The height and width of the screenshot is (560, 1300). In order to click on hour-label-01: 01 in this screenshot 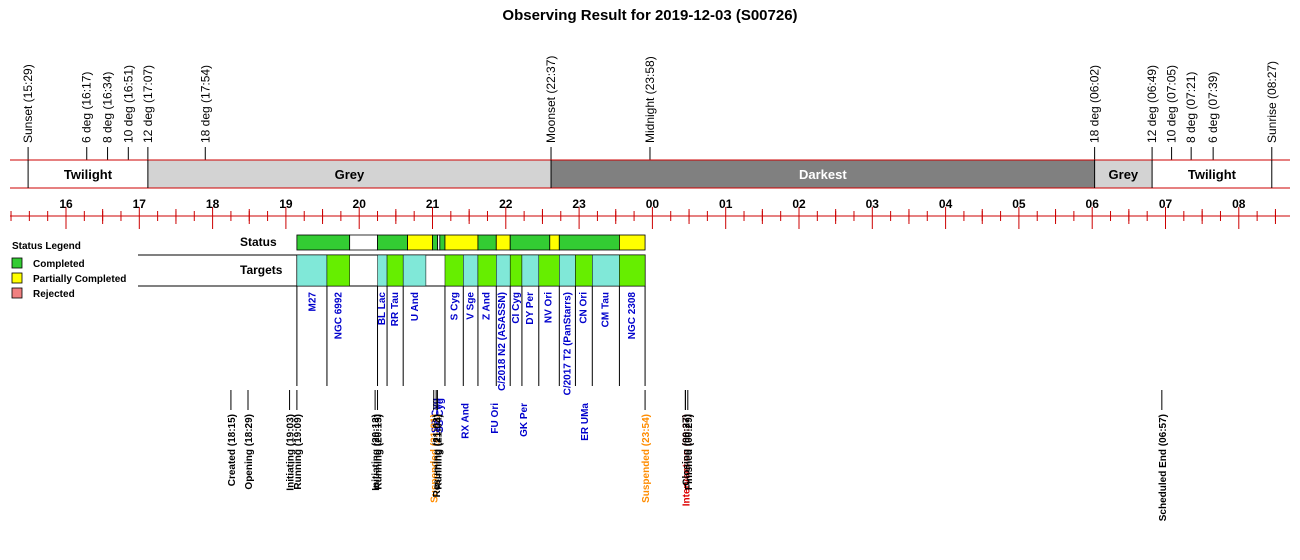, I will do `click(726, 204)`.